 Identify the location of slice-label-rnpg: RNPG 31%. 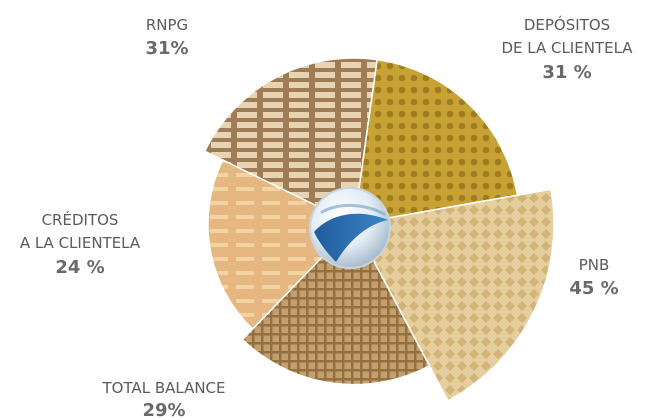
(166, 37).